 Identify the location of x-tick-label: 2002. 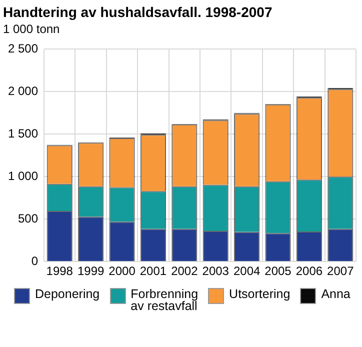
(184, 271).